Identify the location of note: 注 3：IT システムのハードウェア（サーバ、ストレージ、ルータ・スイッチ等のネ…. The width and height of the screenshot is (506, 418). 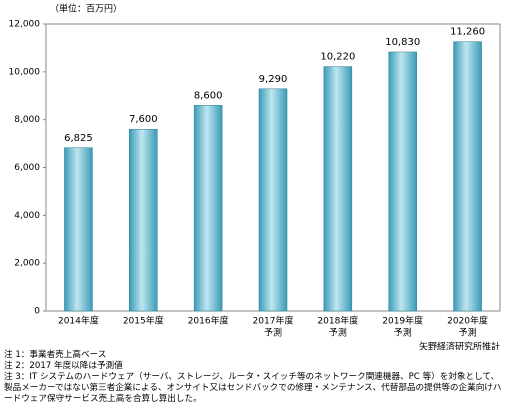
(253, 388).